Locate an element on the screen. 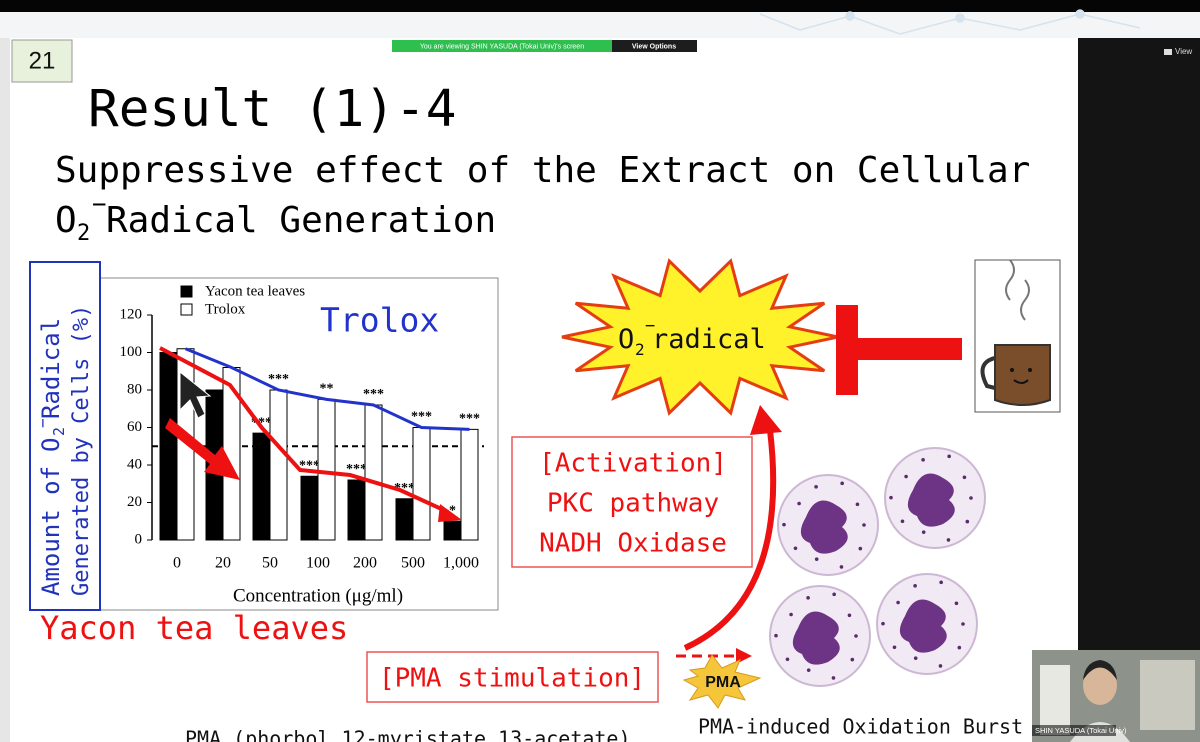 This screenshot has width=1200, height=742. cursor is located at coordinates (195, 394).